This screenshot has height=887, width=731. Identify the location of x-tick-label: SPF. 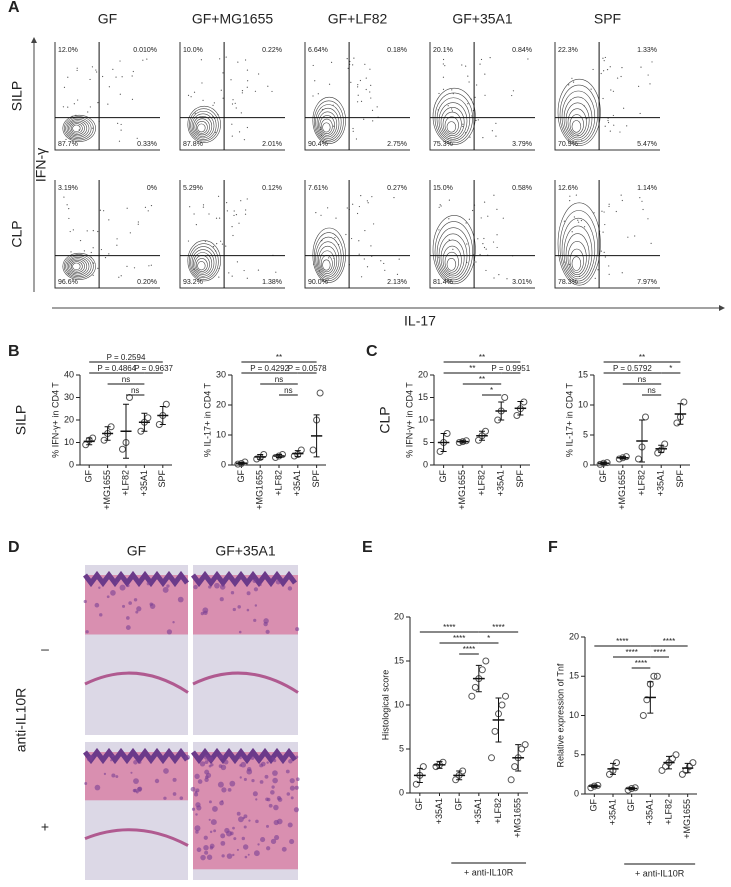
(162, 479).